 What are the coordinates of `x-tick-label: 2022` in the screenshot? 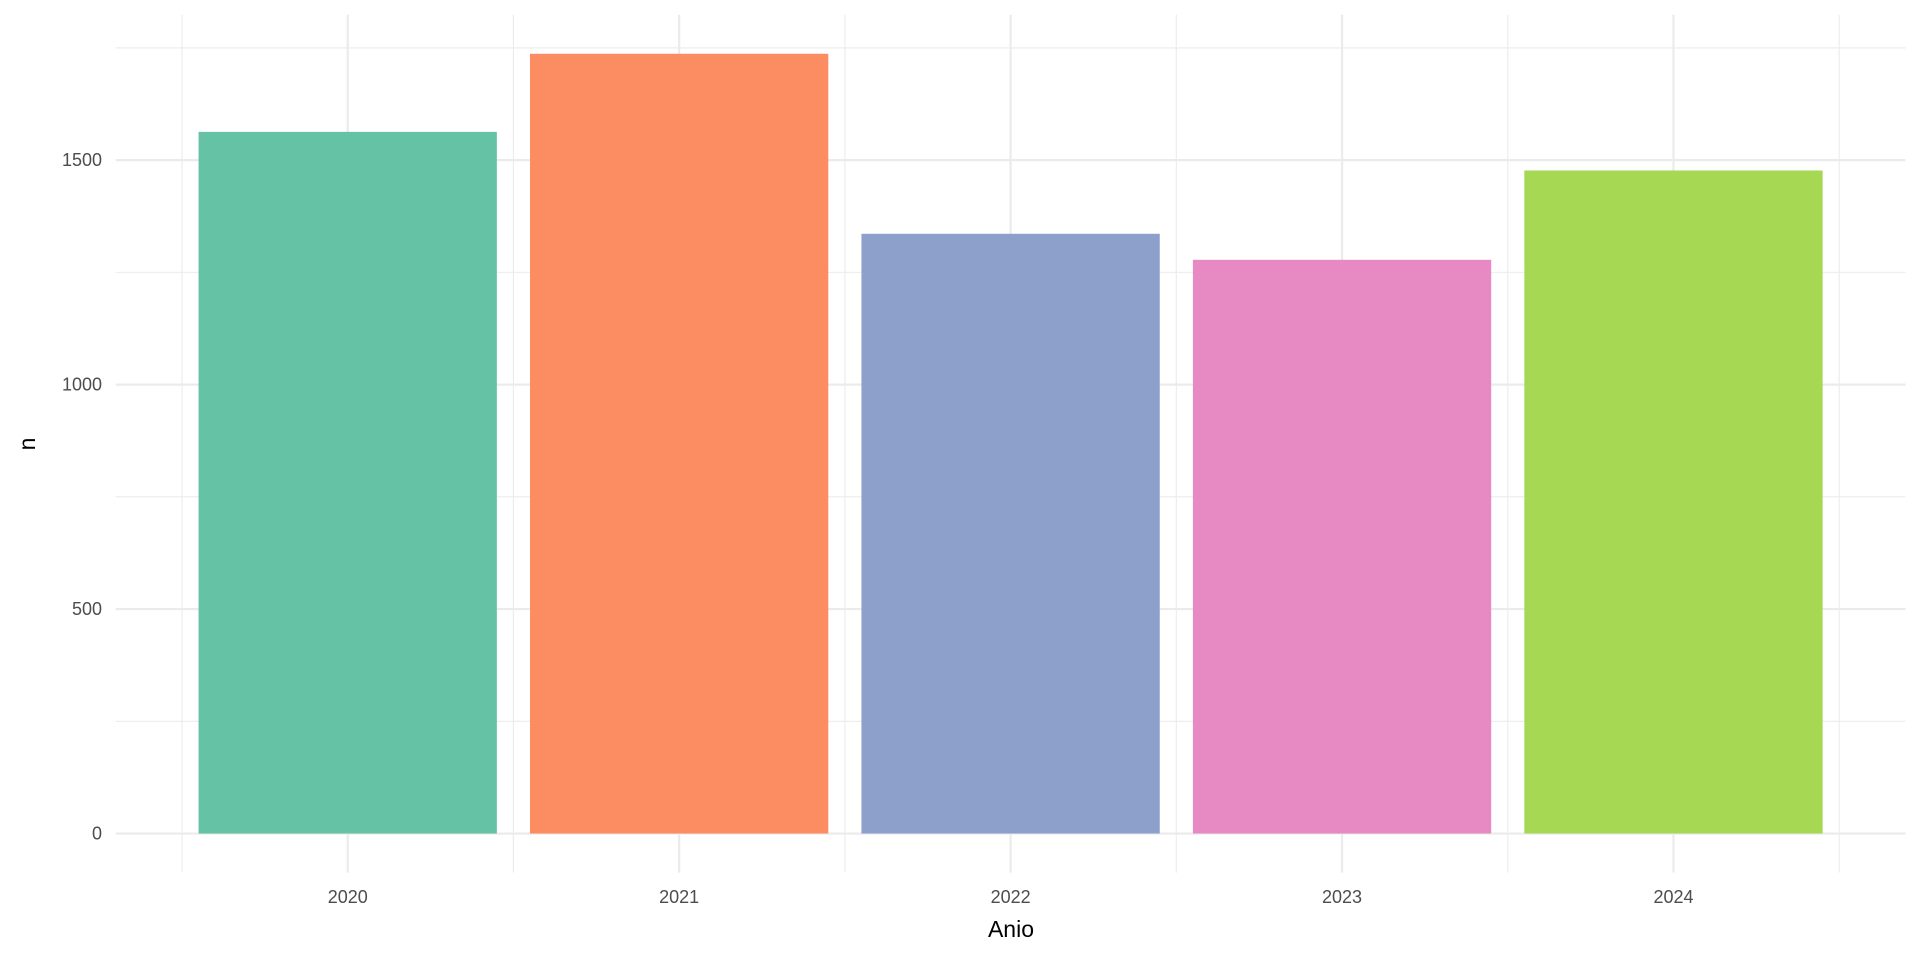 It's located at (1011, 897).